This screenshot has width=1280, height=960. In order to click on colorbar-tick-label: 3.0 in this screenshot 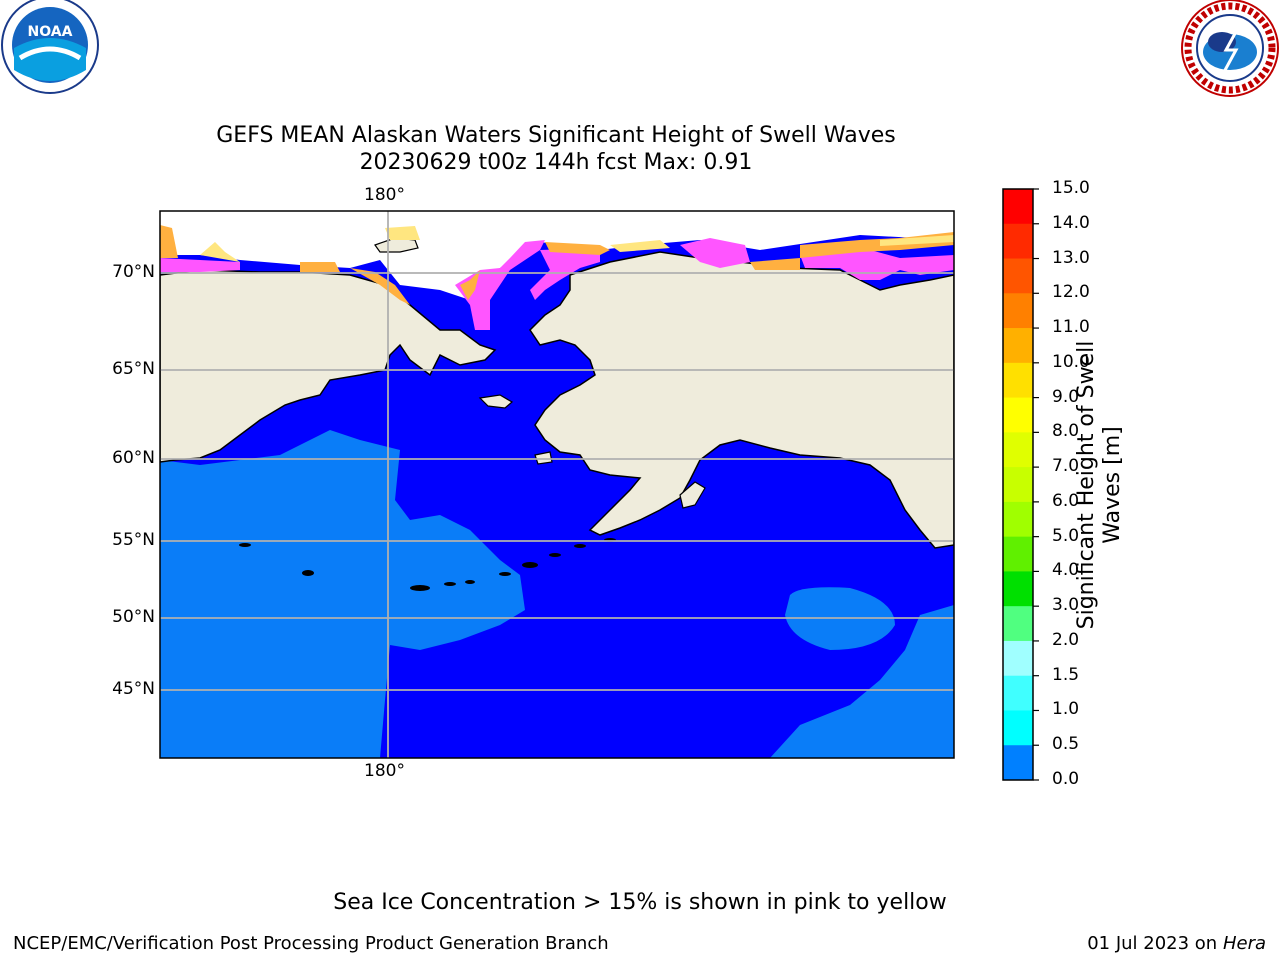, I will do `click(1066, 605)`.